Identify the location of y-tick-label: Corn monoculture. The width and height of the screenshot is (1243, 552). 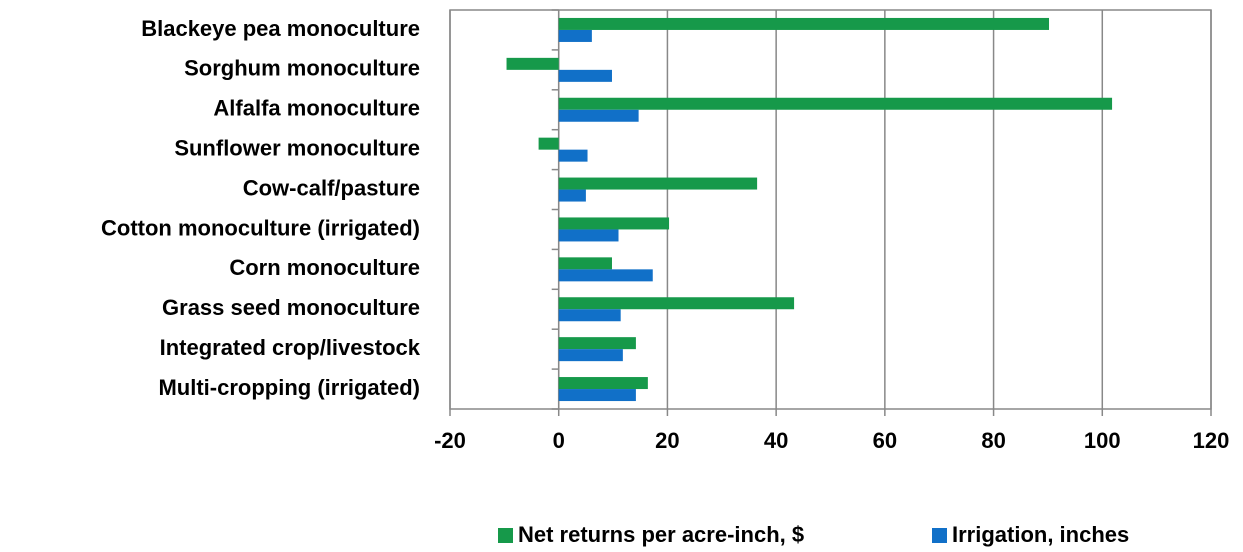
(324, 267).